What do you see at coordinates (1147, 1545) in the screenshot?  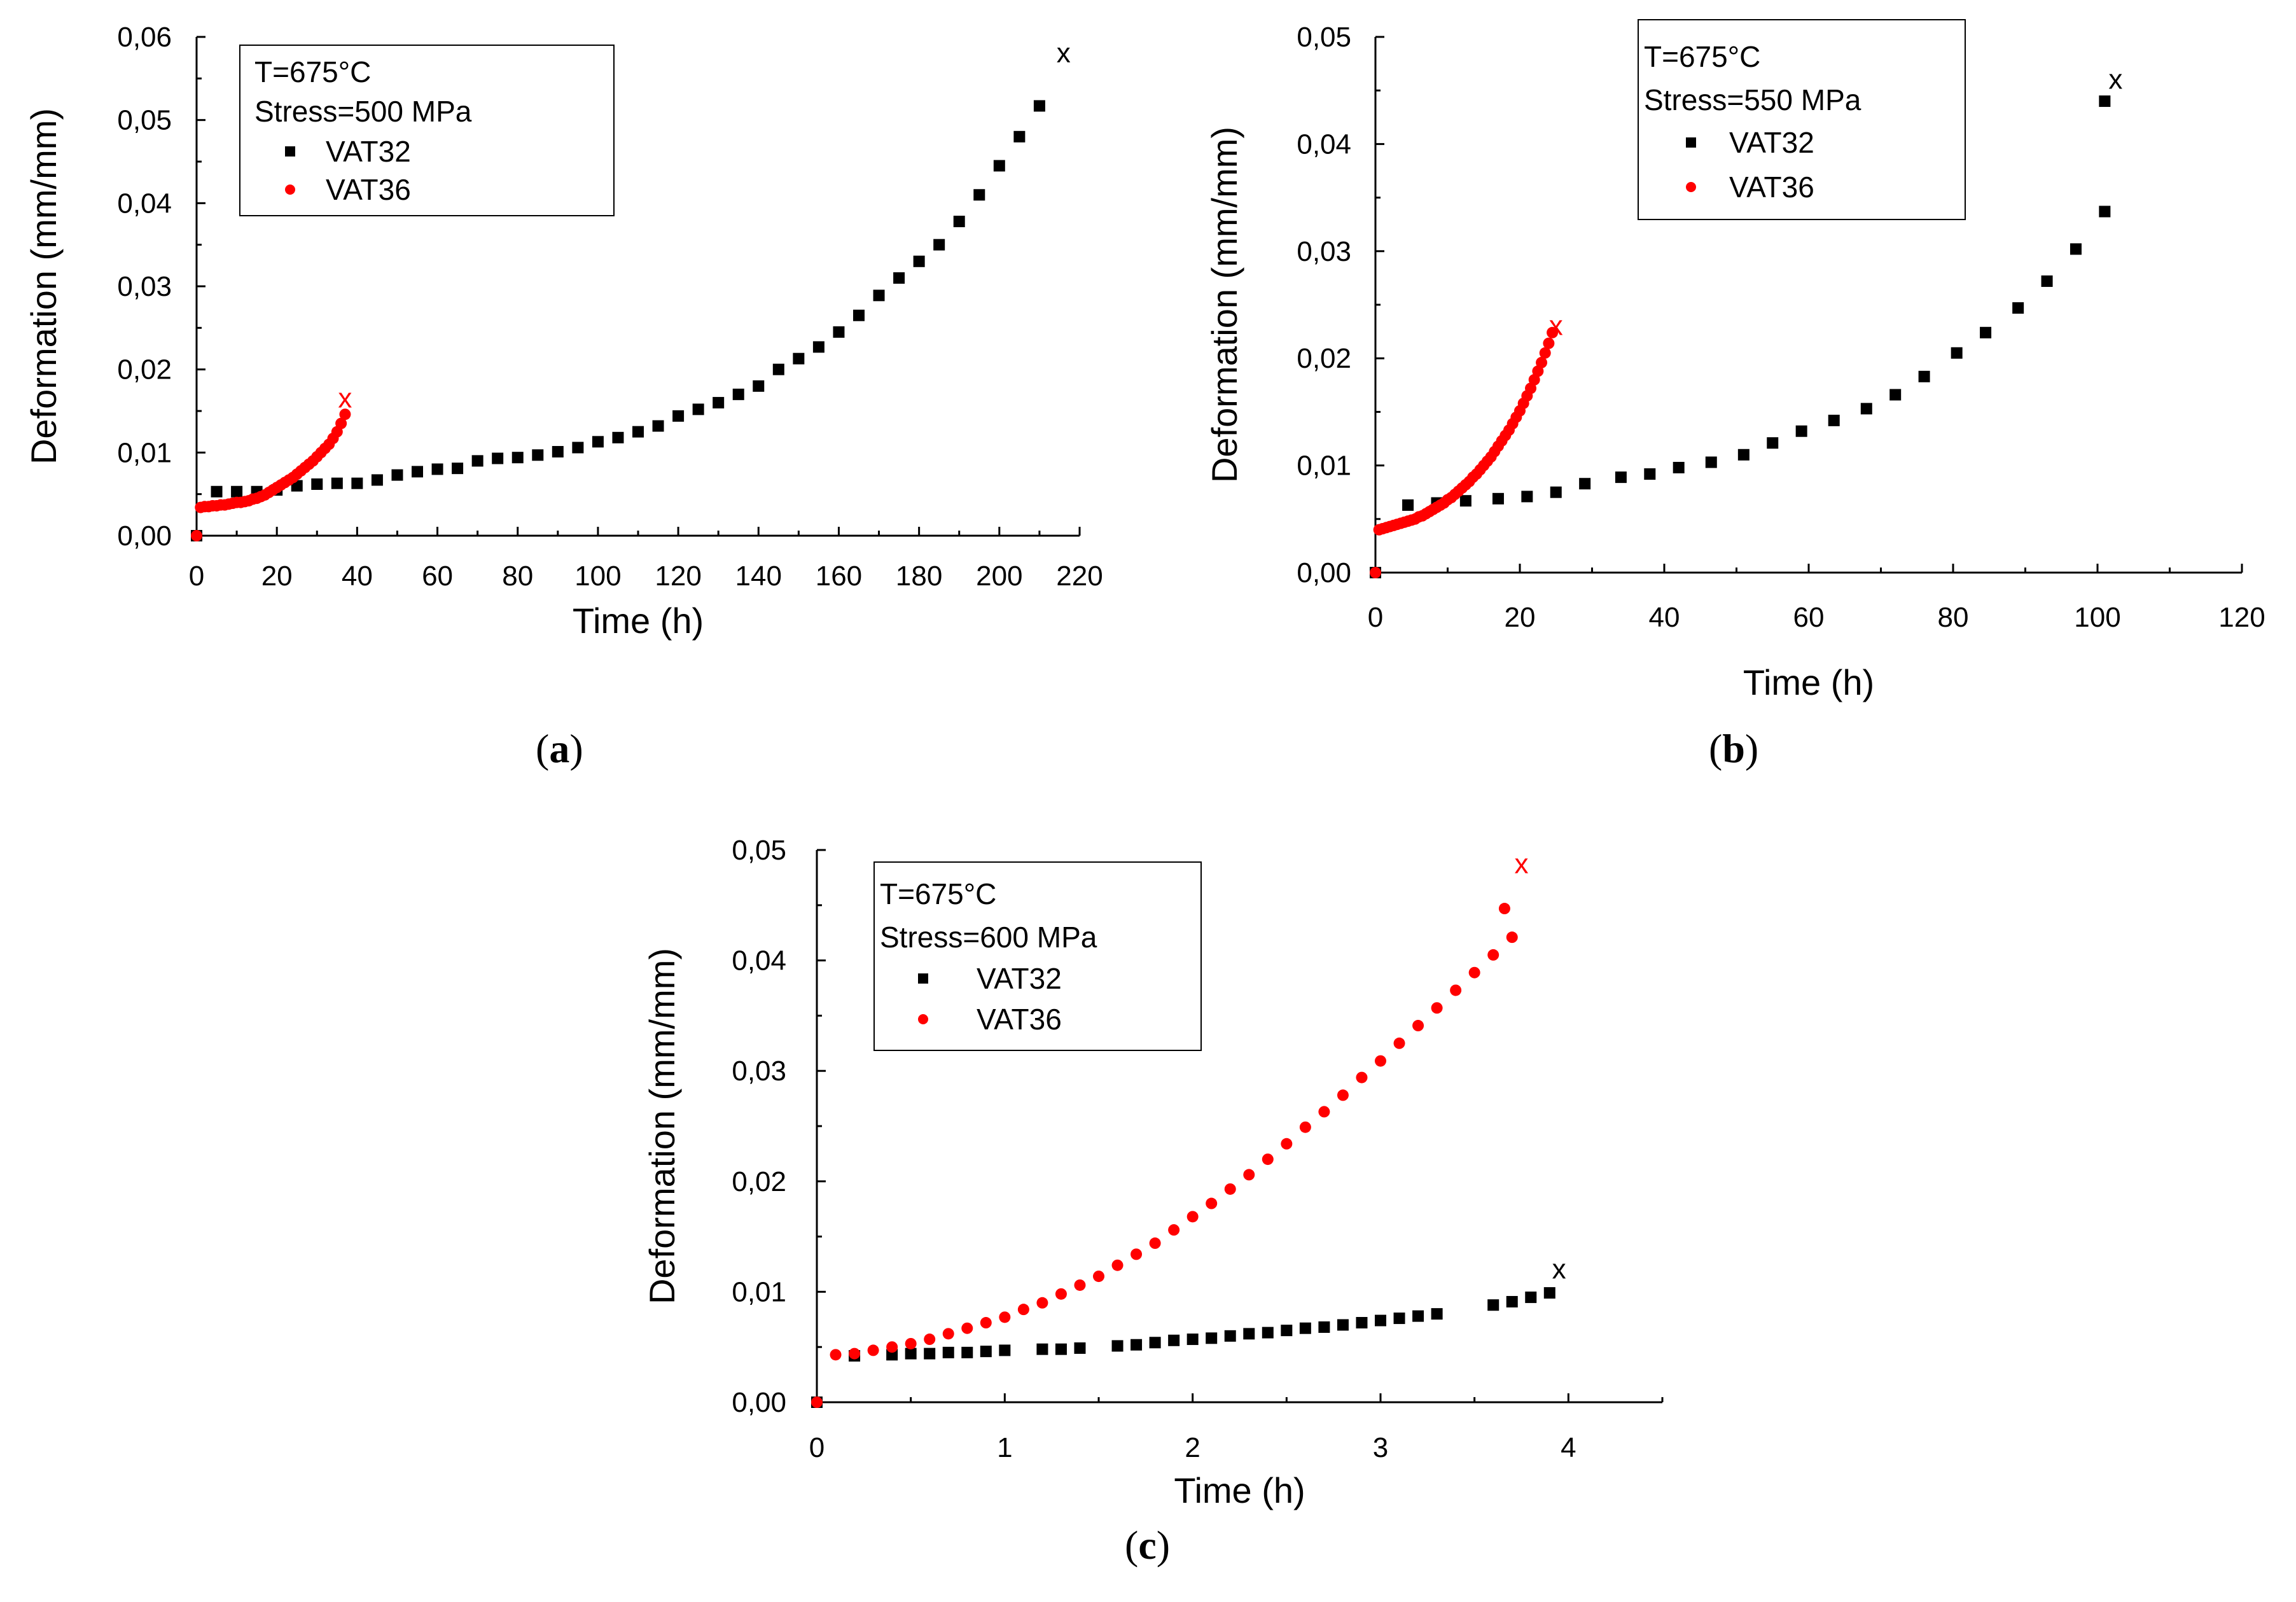 I see `panel-label-c: (c)` at bounding box center [1147, 1545].